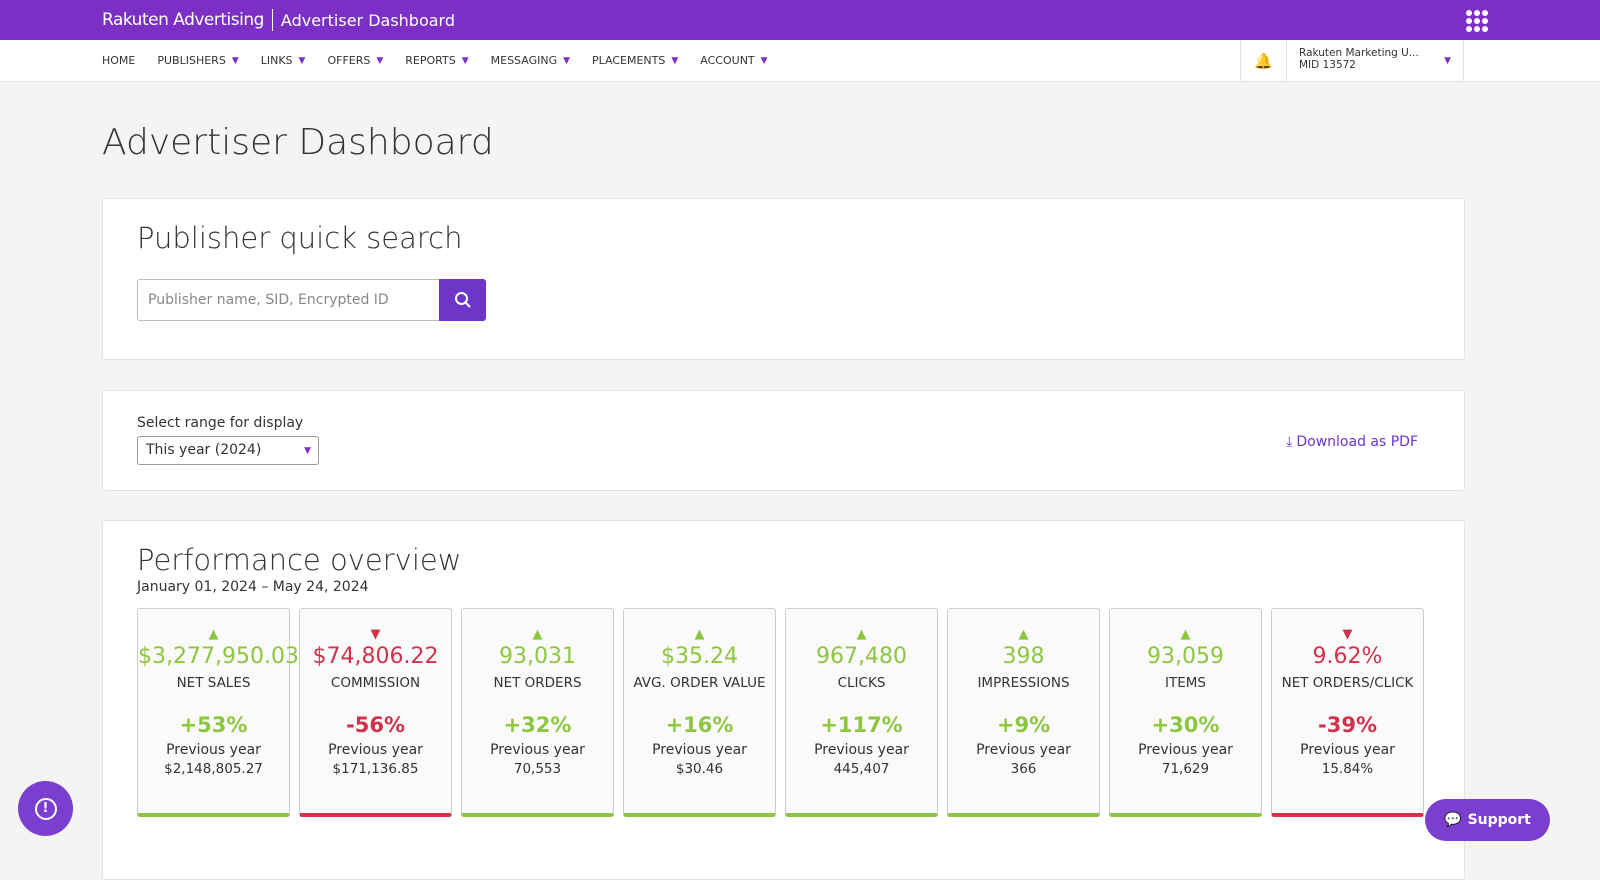 Image resolution: width=1600 pixels, height=880 pixels. What do you see at coordinates (1499, 820) in the screenshot?
I see `support-label: Support` at bounding box center [1499, 820].